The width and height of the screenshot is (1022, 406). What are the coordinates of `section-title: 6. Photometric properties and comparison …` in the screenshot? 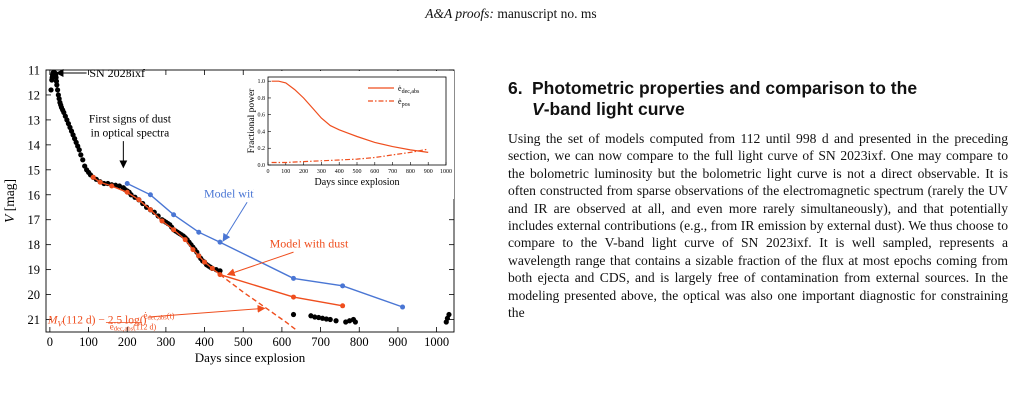 It's located at (758, 99).